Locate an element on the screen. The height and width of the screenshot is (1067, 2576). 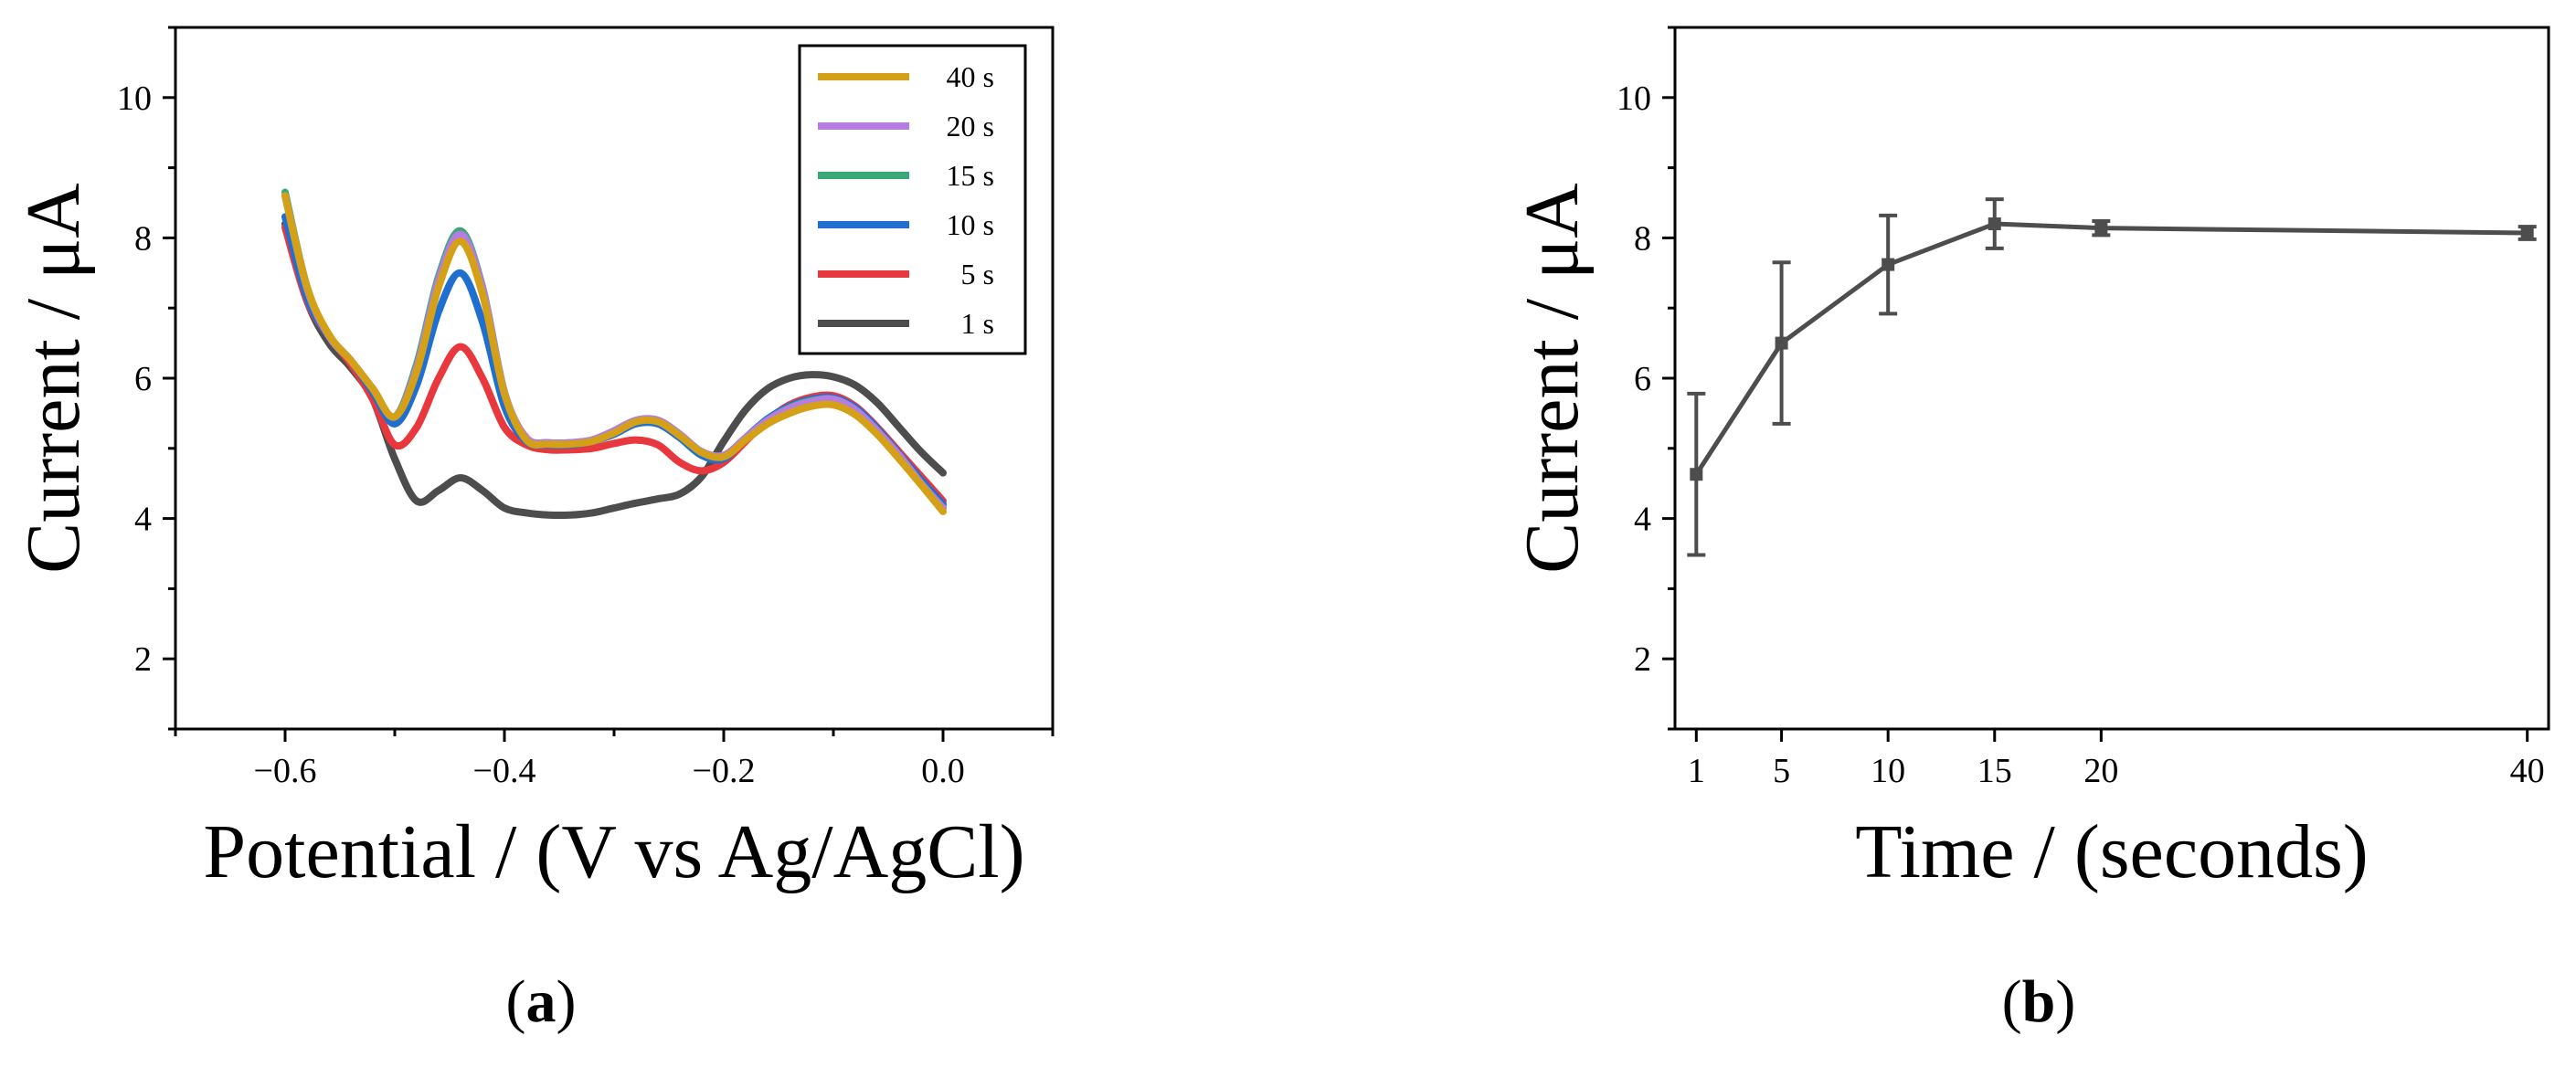
legend-box is located at coordinates (912, 200).